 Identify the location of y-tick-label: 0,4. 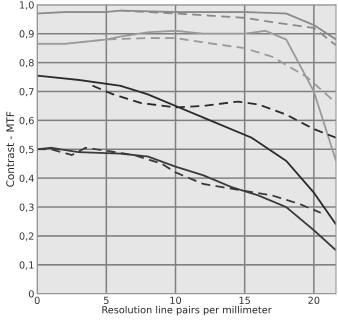
(27, 178).